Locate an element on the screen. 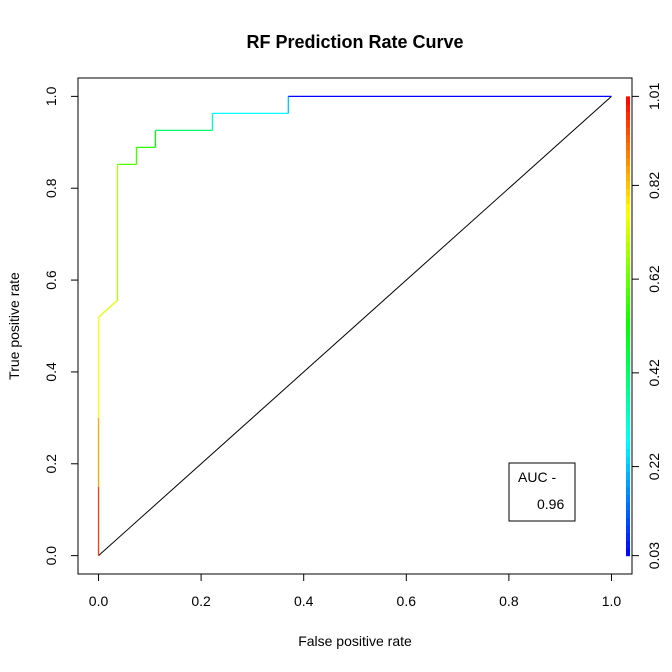 This screenshot has height=672, width=672. colorbar-tick-label: 1.01 is located at coordinates (654, 96).